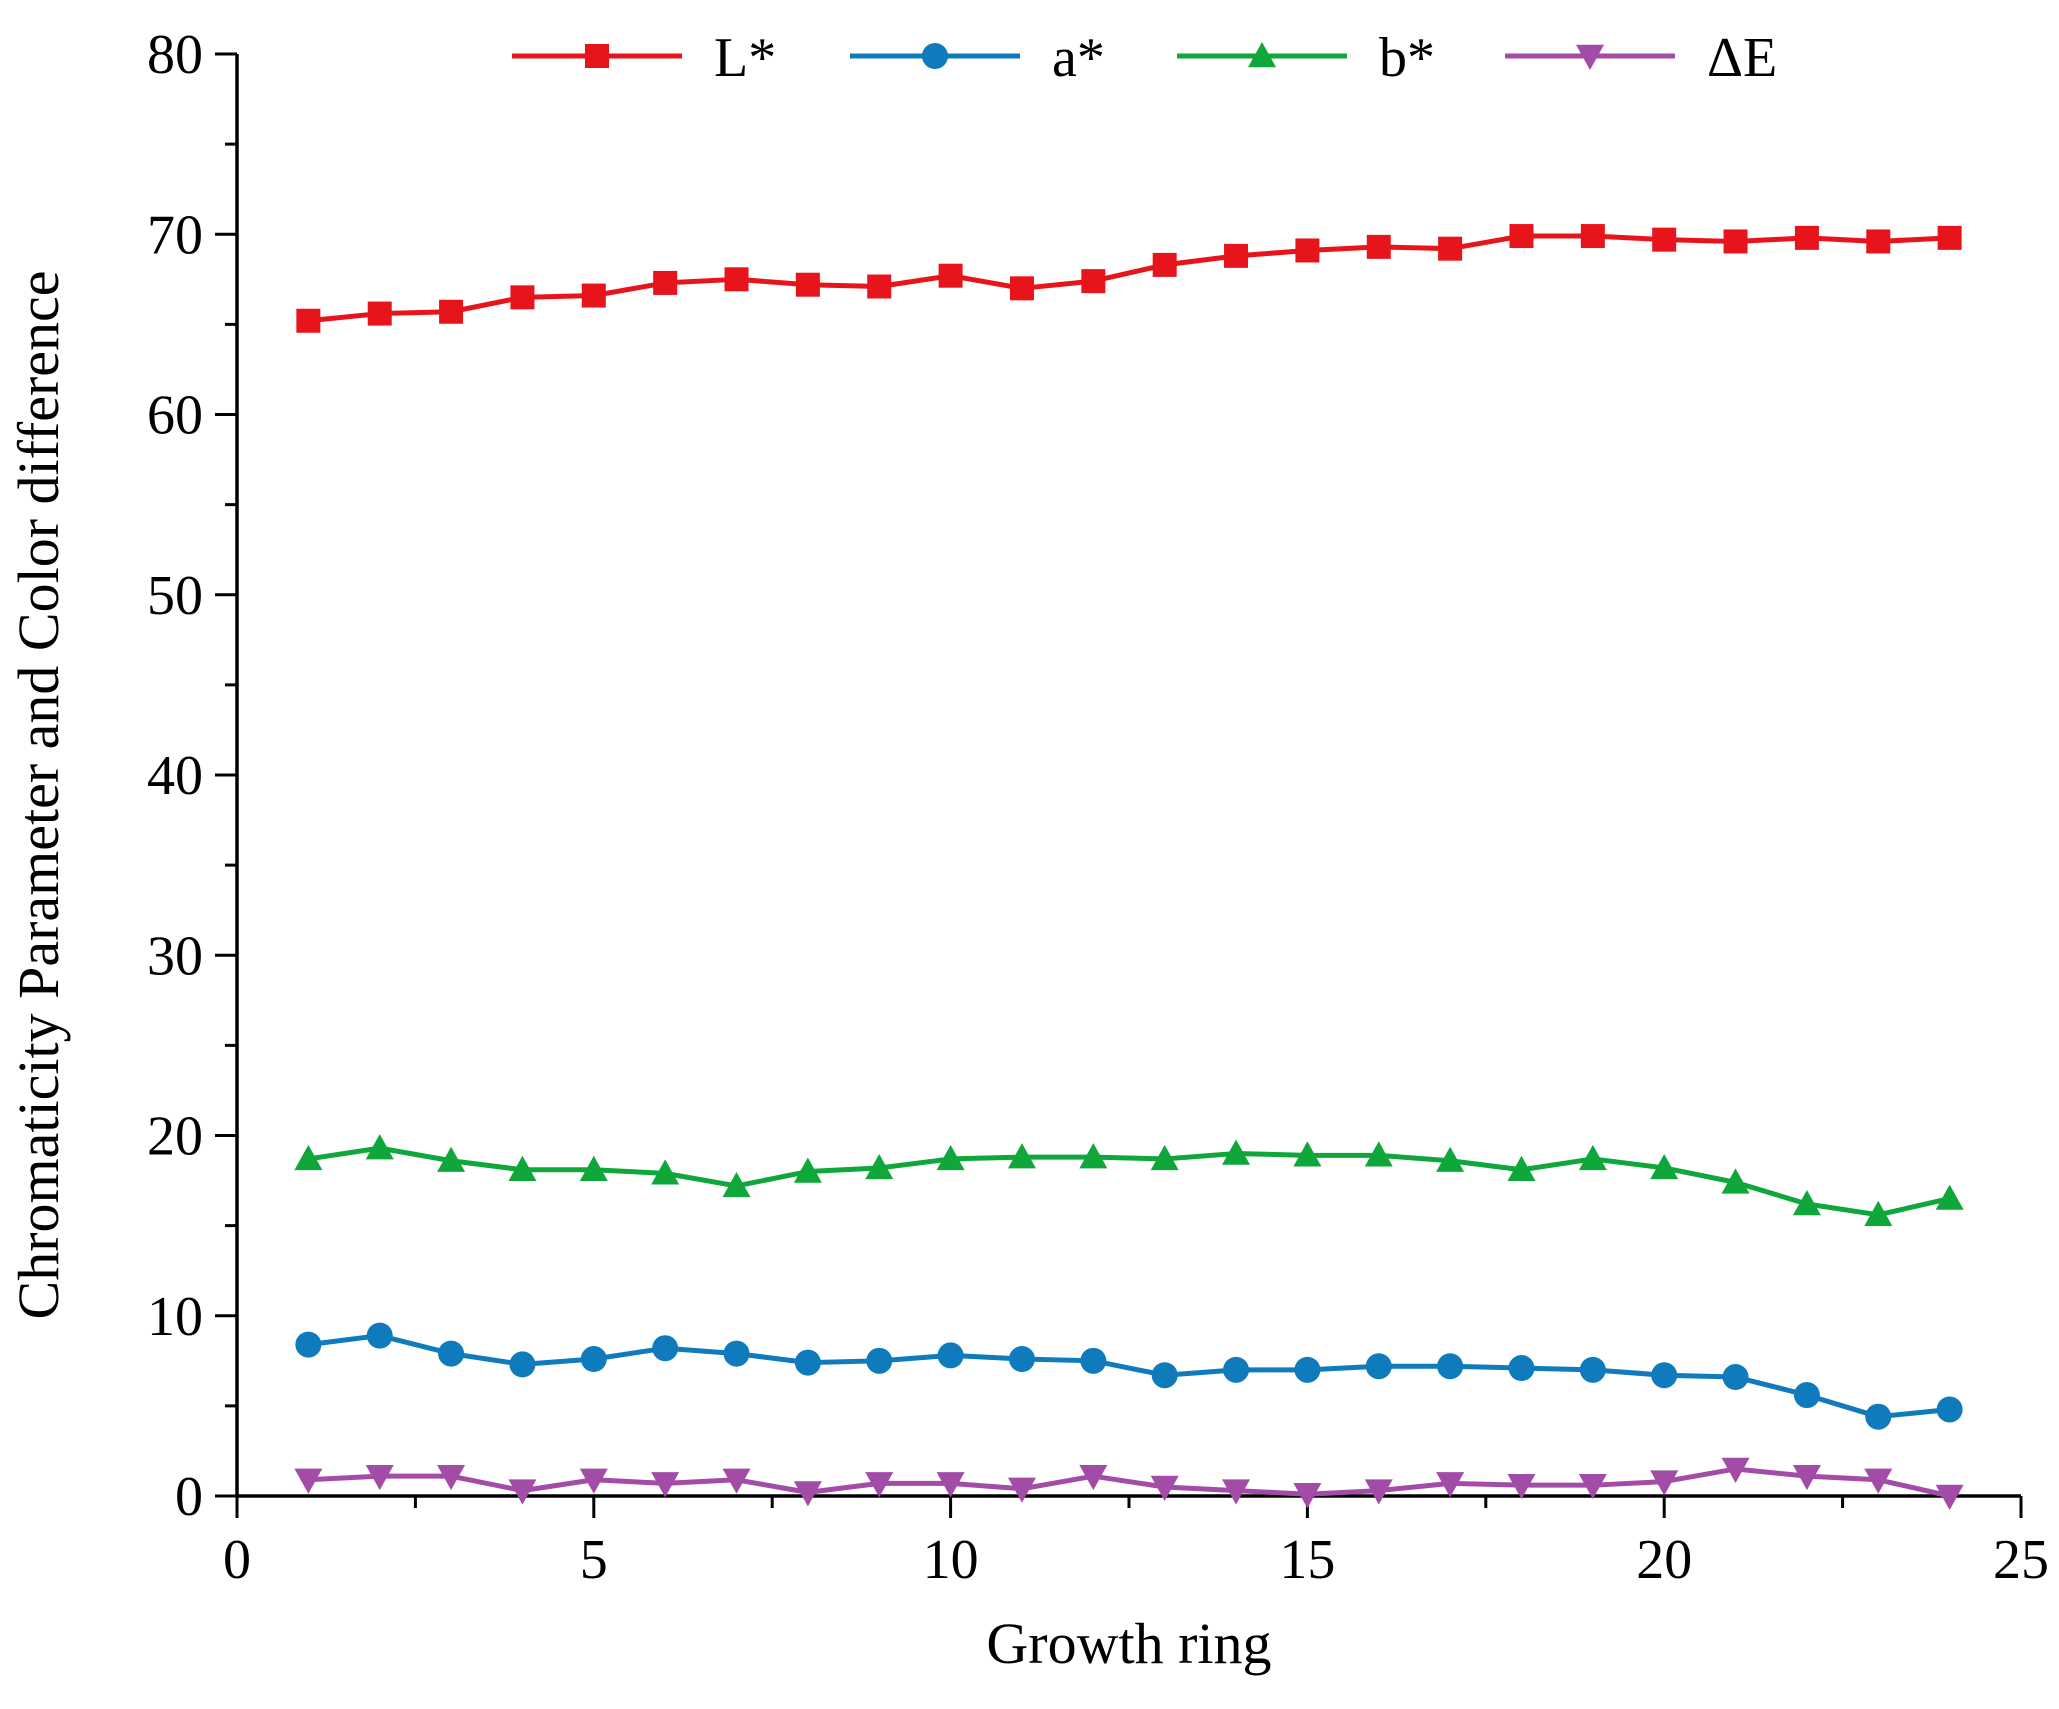 This screenshot has height=1709, width=2059. Describe the element at coordinates (175, 596) in the screenshot. I see `y-tick-label: 50` at that location.